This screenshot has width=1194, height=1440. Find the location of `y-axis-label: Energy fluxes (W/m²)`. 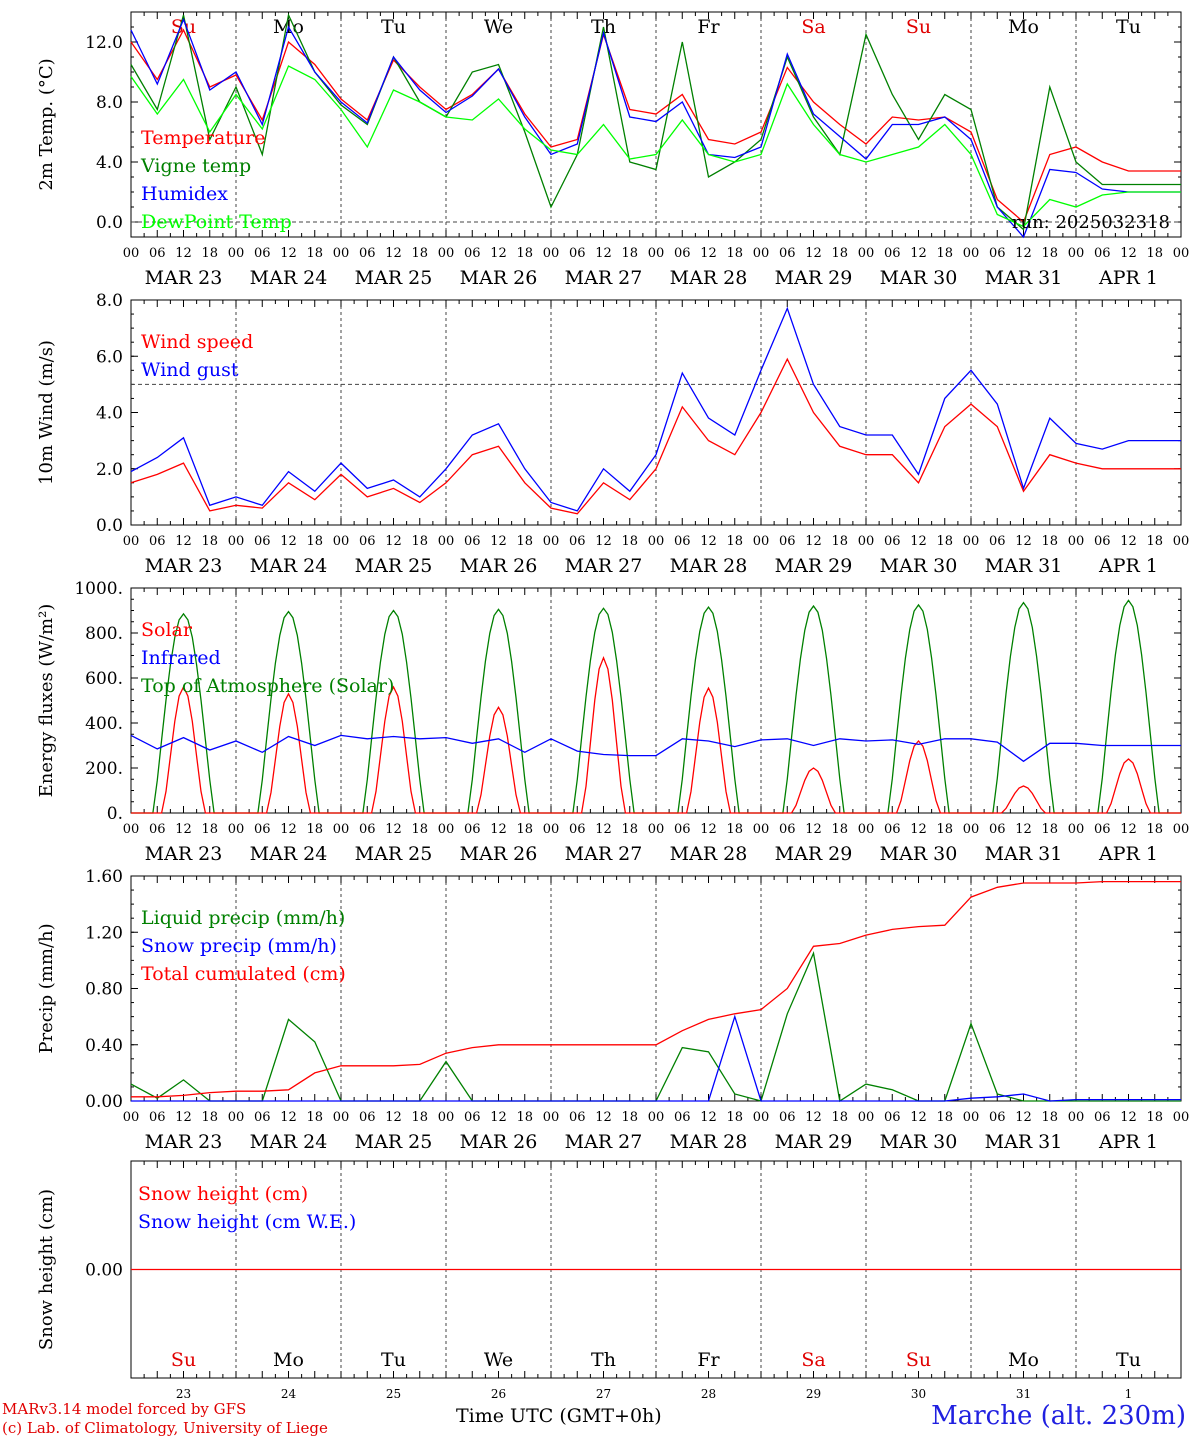

y-axis-label: Energy fluxes (W/m²) is located at coordinates (46, 701).